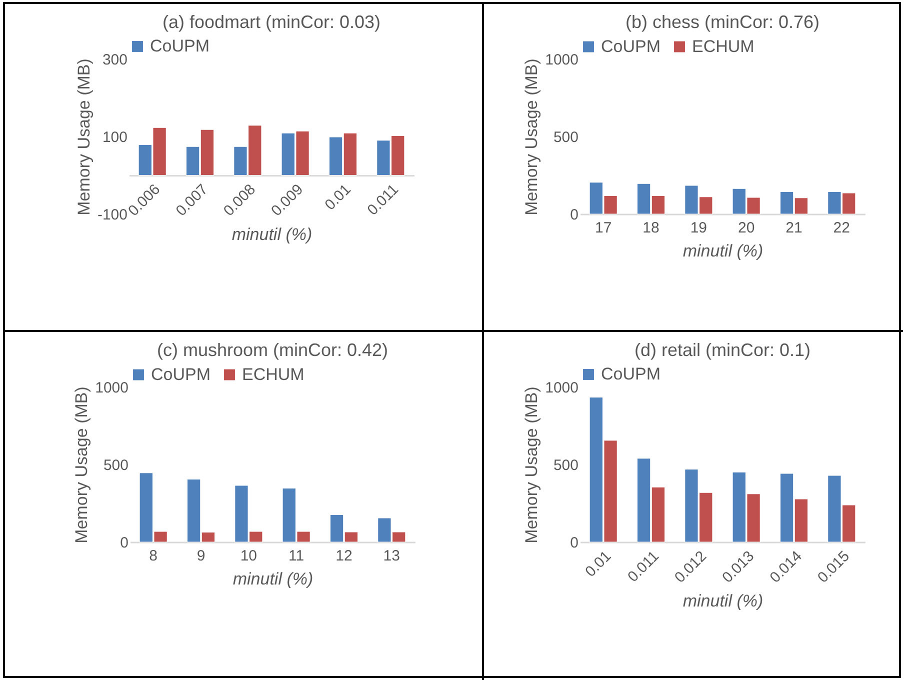 This screenshot has height=681, width=904. I want to click on y-tick-label: 100, so click(114, 137).